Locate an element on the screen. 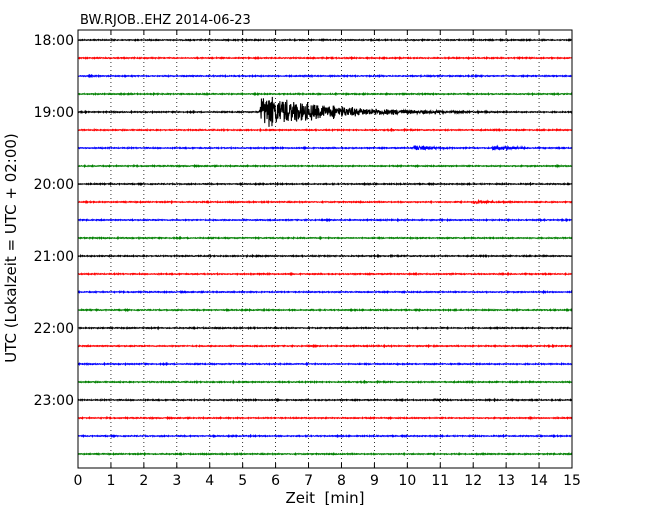 The image size is (650, 520). x-tick-label: 12 is located at coordinates (473, 481).